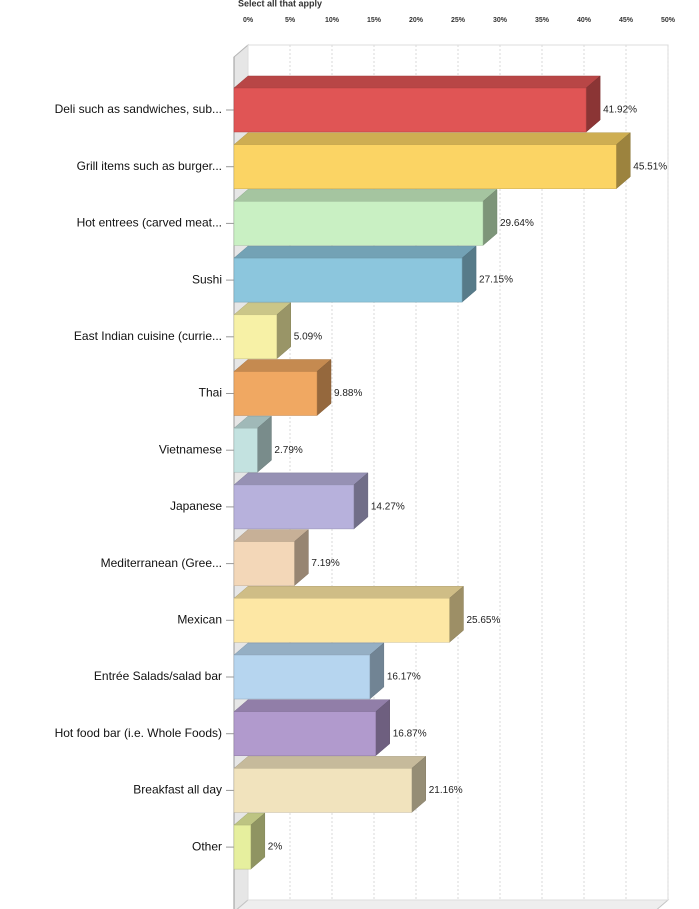 This screenshot has height=909, width=699. What do you see at coordinates (280, 4) in the screenshot?
I see `top-caption: Select all that apply` at bounding box center [280, 4].